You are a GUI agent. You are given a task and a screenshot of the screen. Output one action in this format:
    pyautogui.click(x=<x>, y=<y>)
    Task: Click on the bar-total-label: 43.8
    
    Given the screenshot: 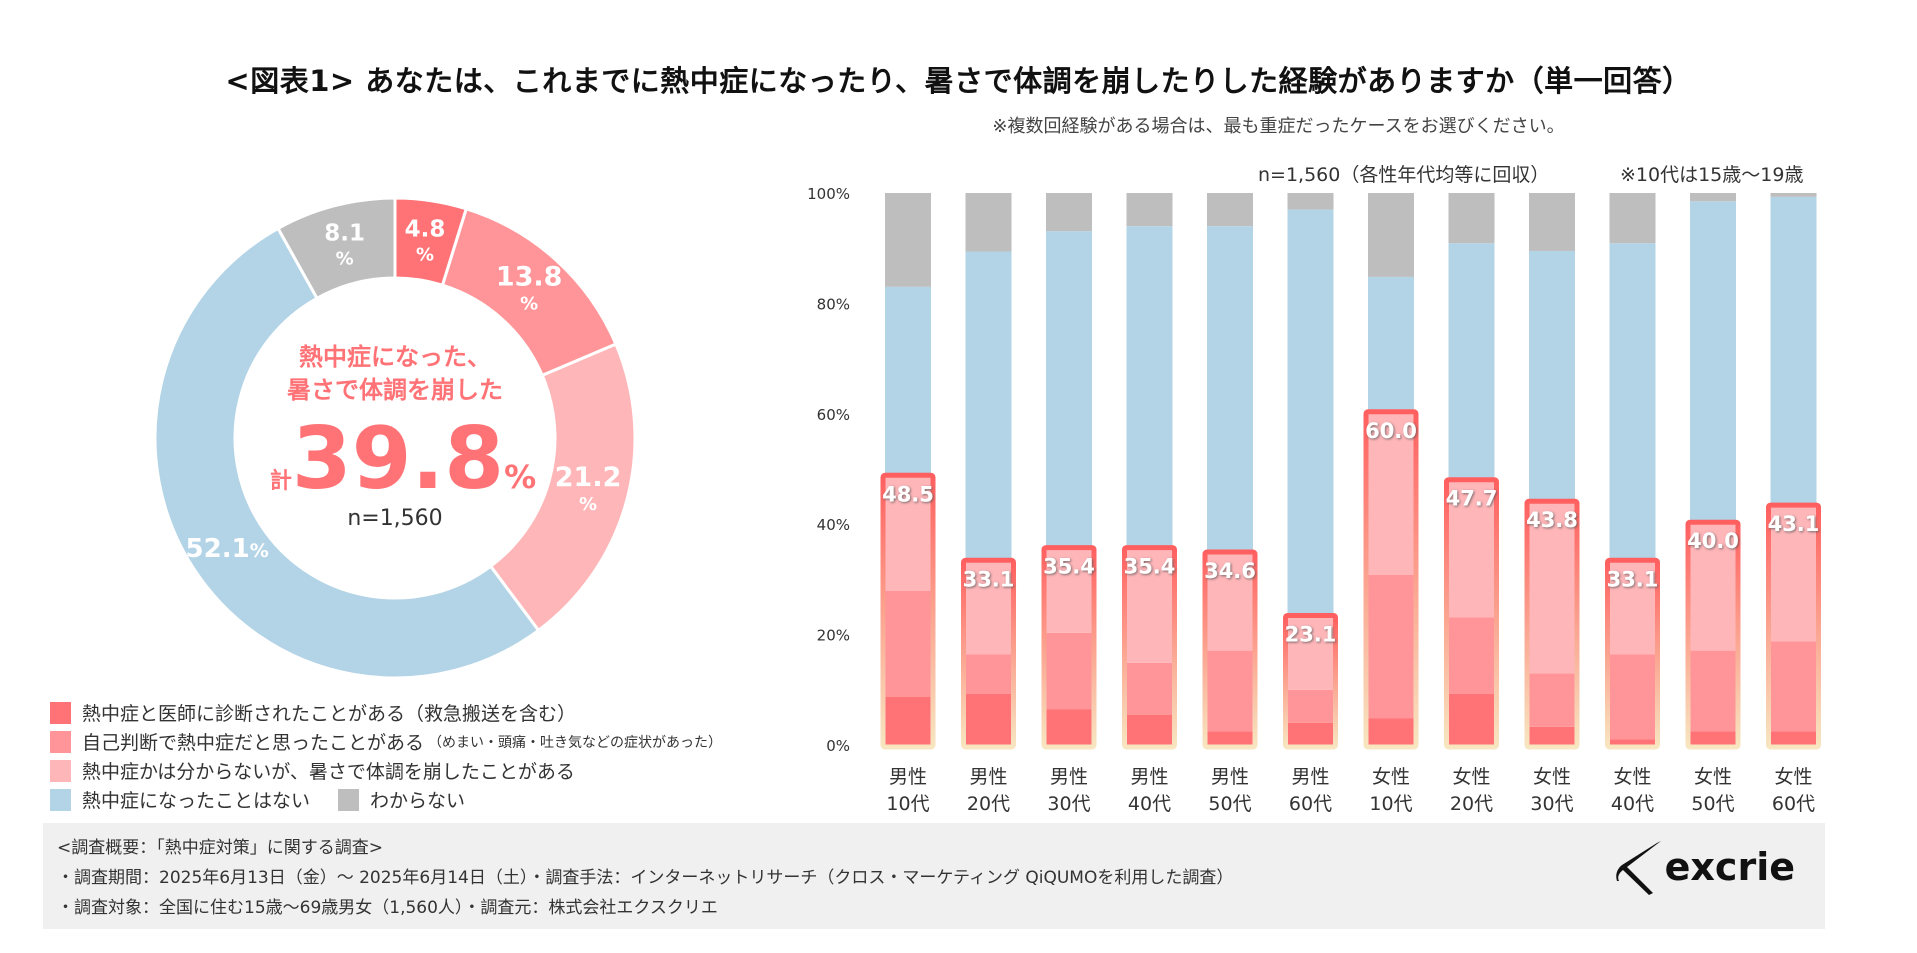 What is the action you would take?
    pyautogui.click(x=1552, y=520)
    